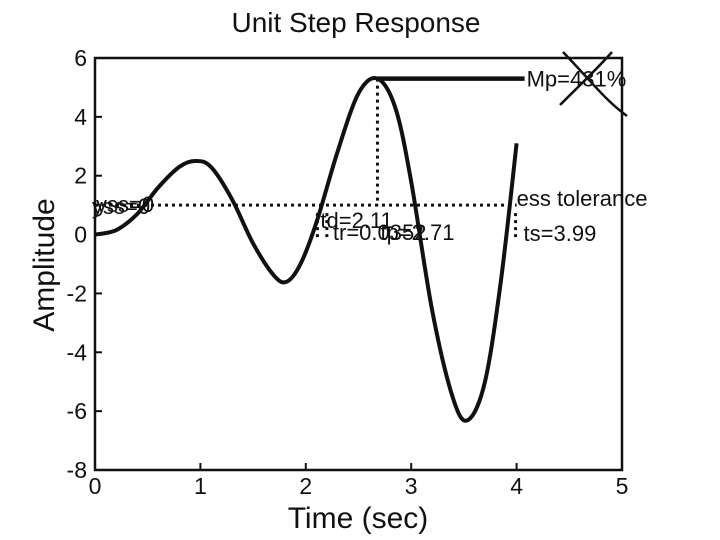  What do you see at coordinates (411, 486) in the screenshot?
I see `x-tick-label: 3` at bounding box center [411, 486].